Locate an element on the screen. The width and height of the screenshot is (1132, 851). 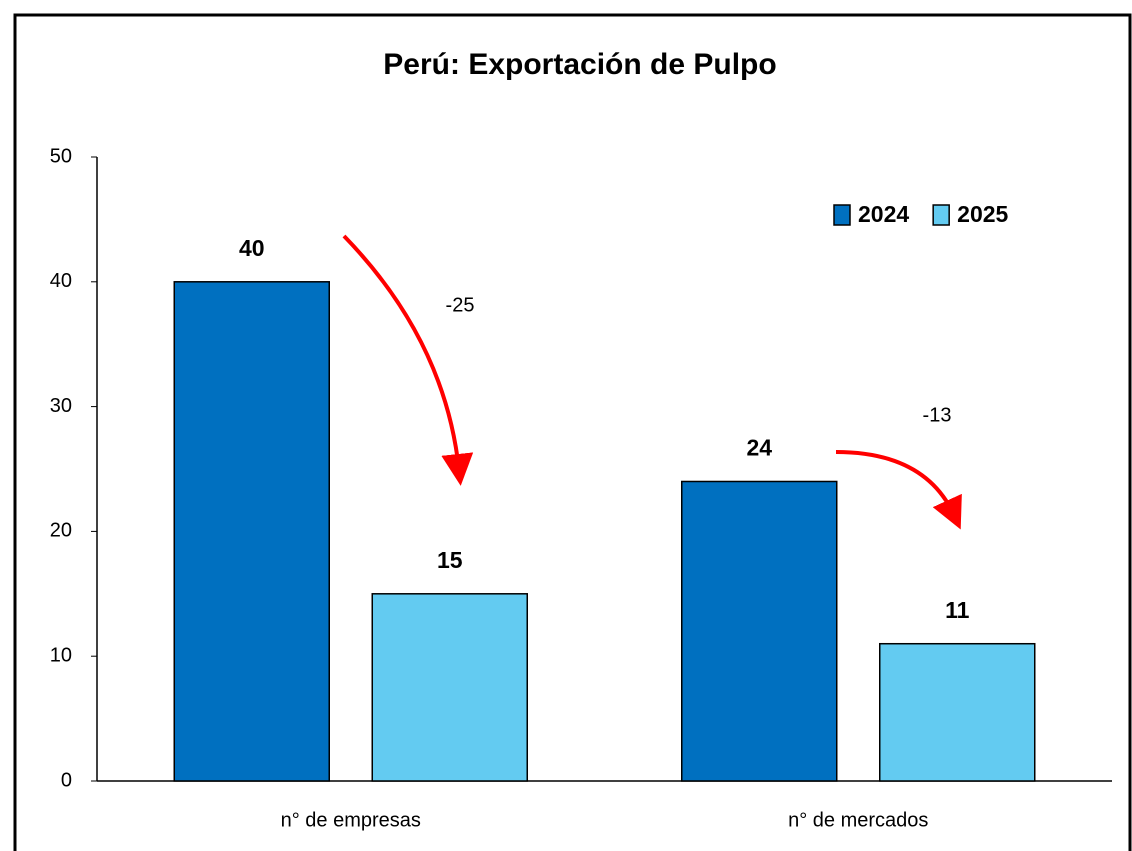
value-label: 15 is located at coordinates (450, 560).